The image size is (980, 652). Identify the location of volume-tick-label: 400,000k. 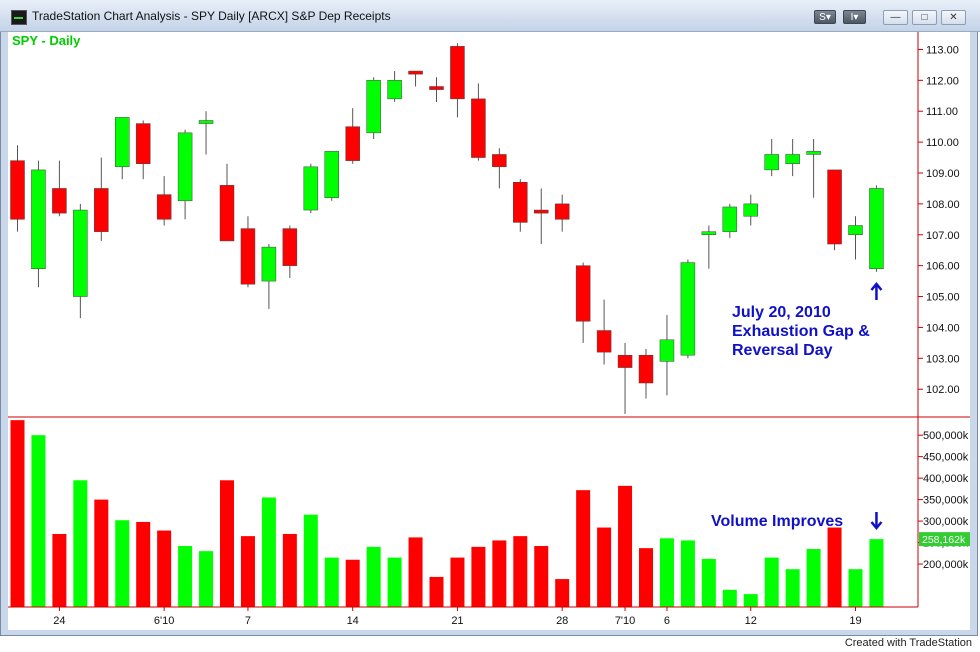
(946, 479).